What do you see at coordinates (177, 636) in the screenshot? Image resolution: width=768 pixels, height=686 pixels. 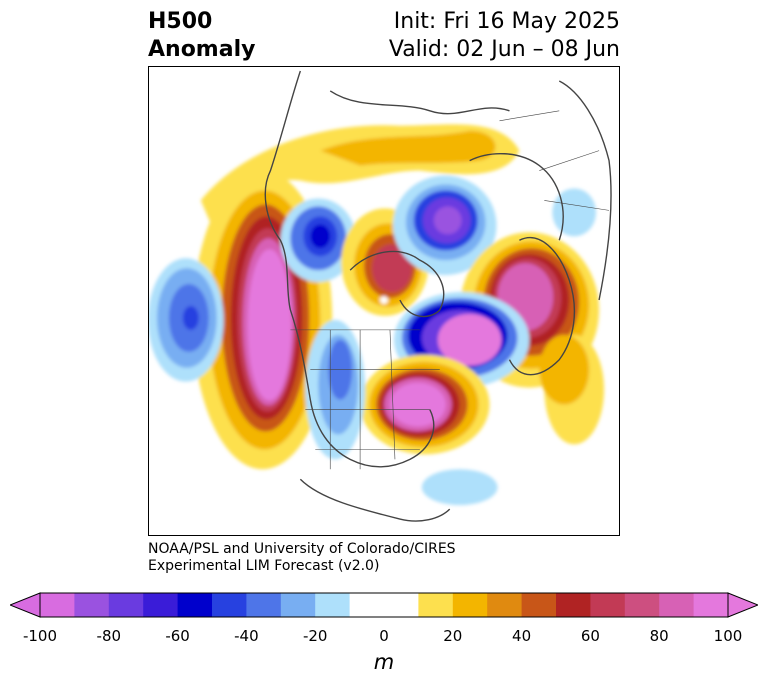 I see `colorbar-tick-label: -60` at bounding box center [177, 636].